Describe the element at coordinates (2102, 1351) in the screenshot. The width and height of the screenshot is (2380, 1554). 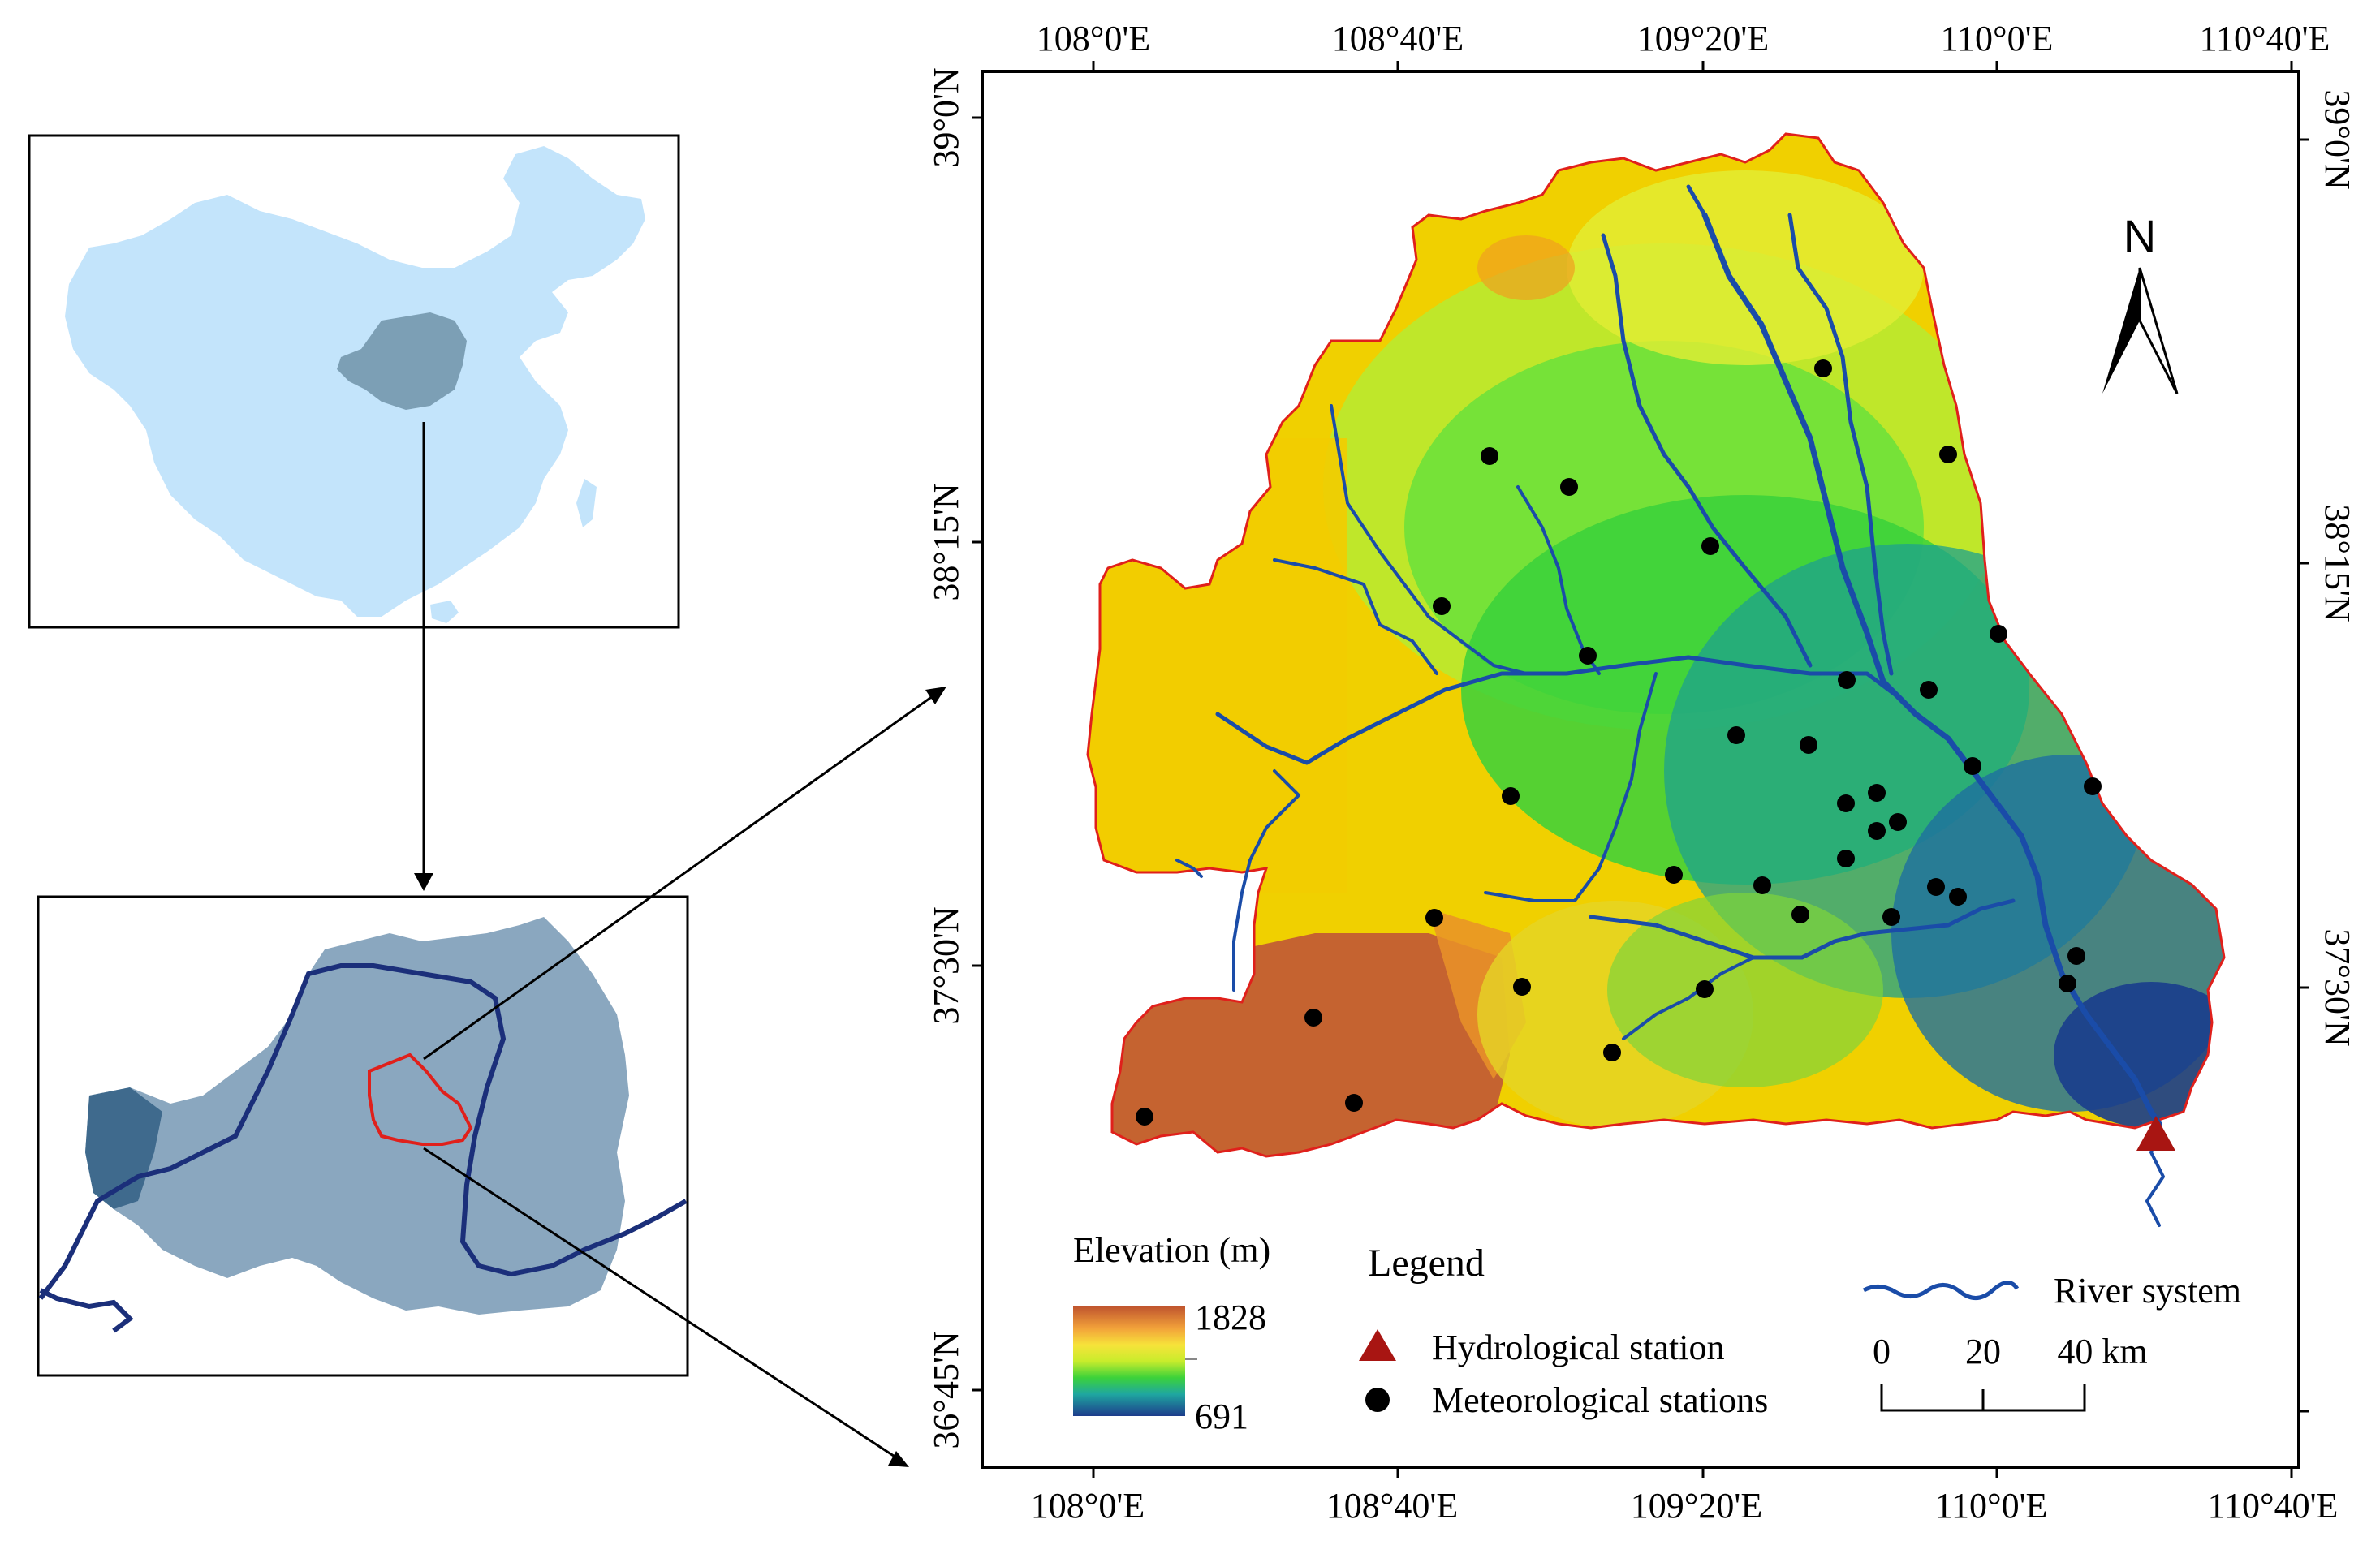
I see `scale-tick-label: 40 km` at that location.